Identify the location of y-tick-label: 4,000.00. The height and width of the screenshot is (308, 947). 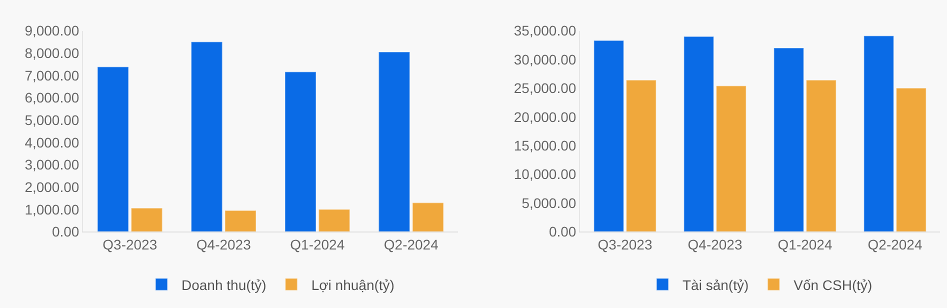
(52, 142).